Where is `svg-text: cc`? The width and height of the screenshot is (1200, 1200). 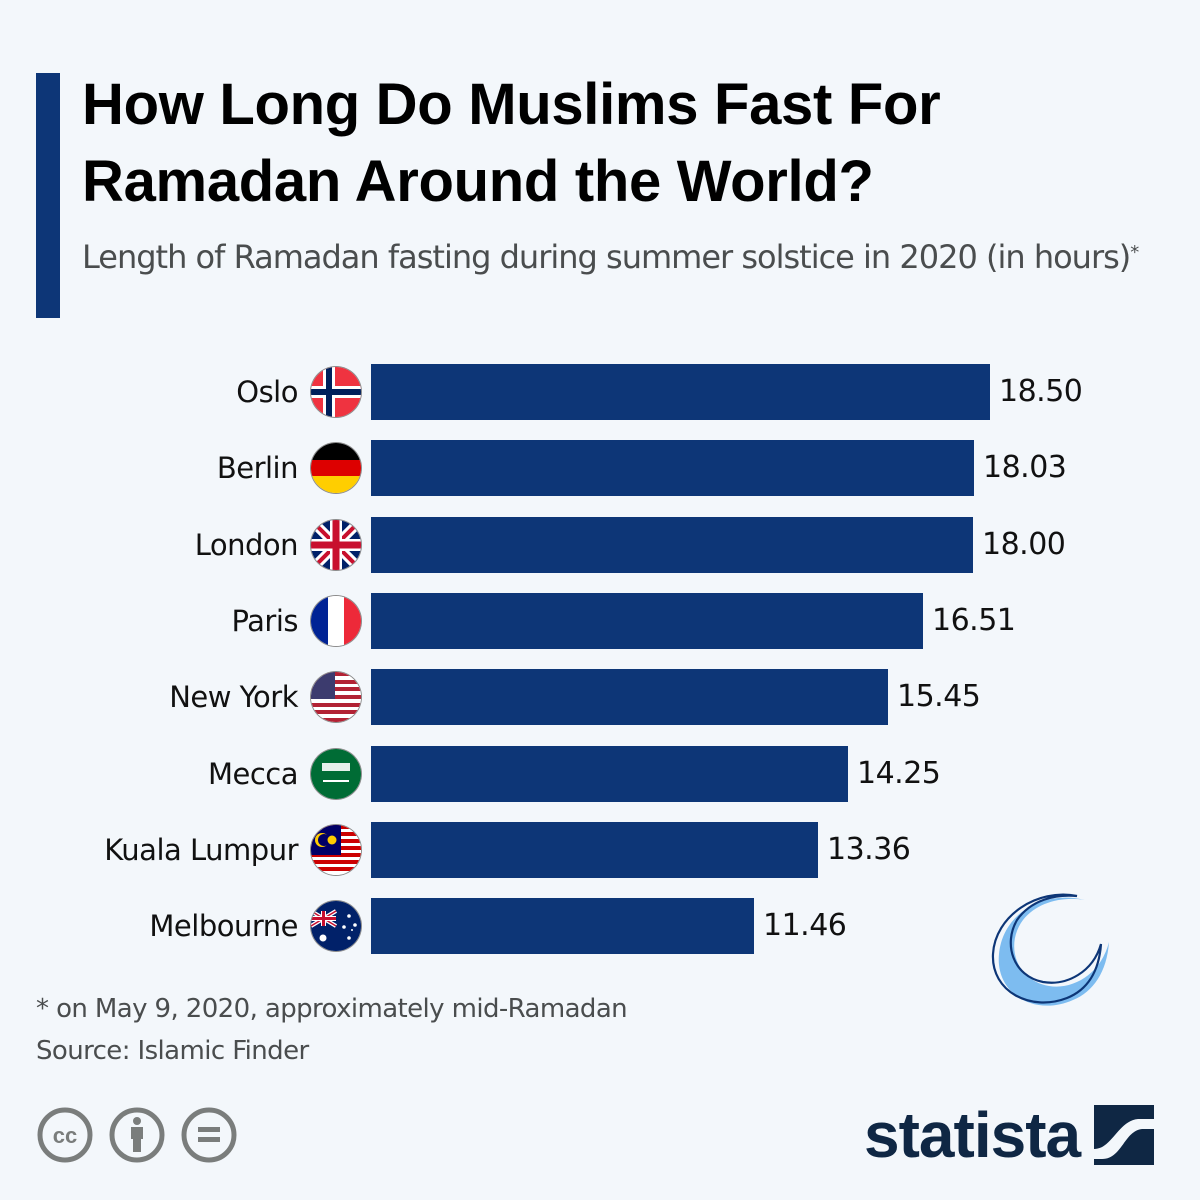 svg-text: cc is located at coordinates (65, 1135).